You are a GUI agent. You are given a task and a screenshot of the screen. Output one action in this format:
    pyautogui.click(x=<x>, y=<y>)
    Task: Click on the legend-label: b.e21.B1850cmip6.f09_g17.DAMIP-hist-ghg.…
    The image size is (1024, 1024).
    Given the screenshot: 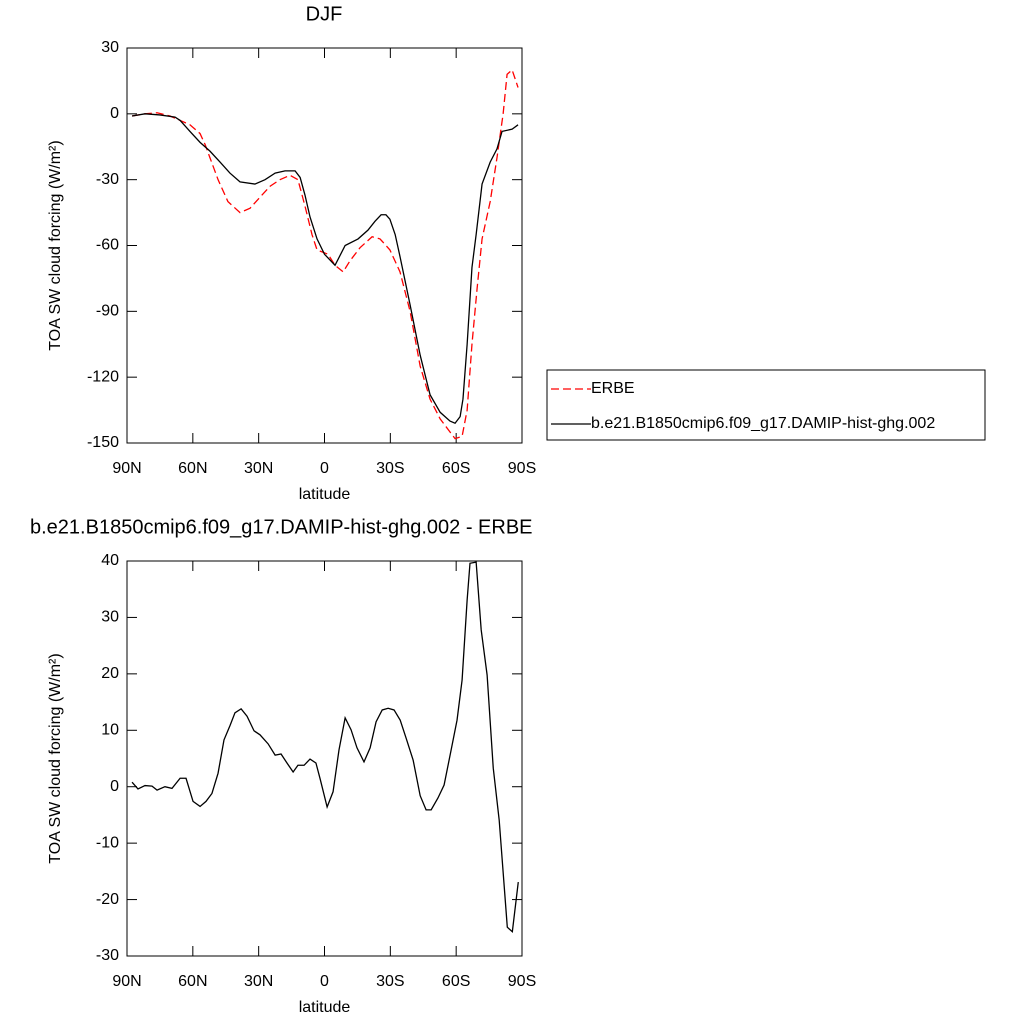 What is the action you would take?
    pyautogui.click(x=763, y=423)
    